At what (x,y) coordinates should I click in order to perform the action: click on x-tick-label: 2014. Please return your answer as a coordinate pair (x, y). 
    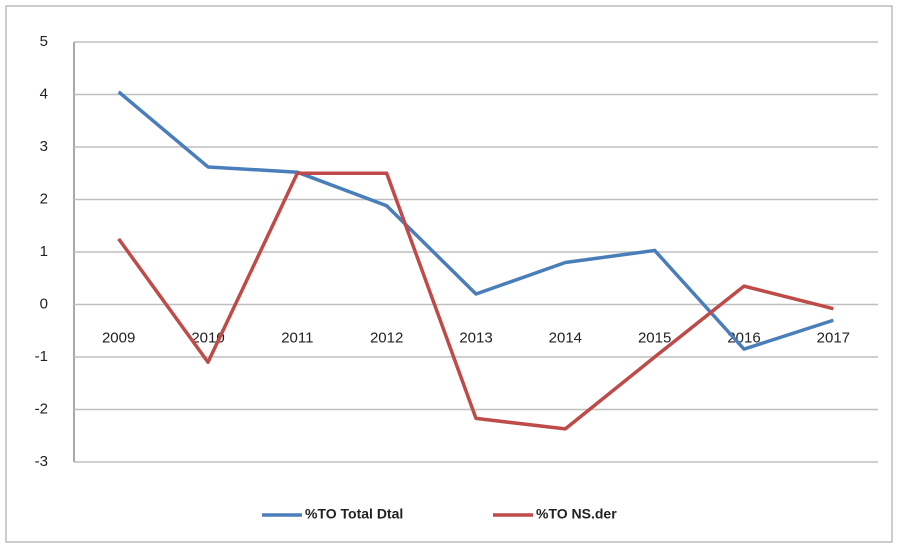
    Looking at the image, I should click on (565, 337).